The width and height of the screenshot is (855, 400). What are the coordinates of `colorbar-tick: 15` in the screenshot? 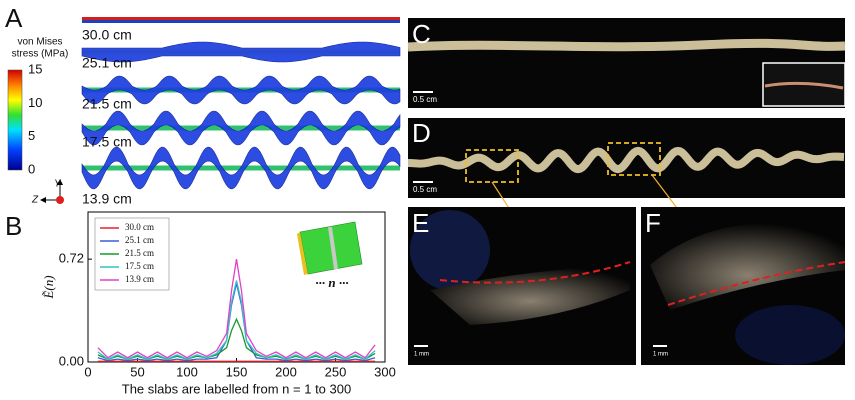 It's located at (35, 68).